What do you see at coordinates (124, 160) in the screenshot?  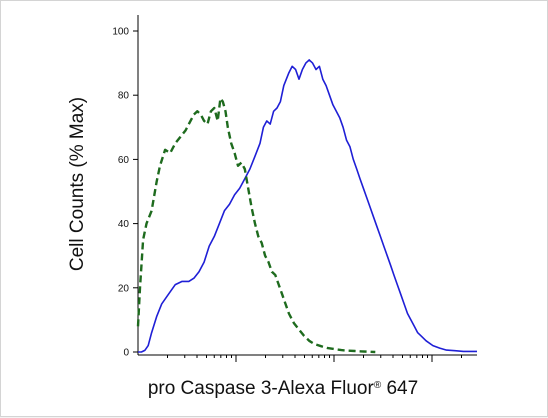 I see `y-tick-label: 60` at bounding box center [124, 160].